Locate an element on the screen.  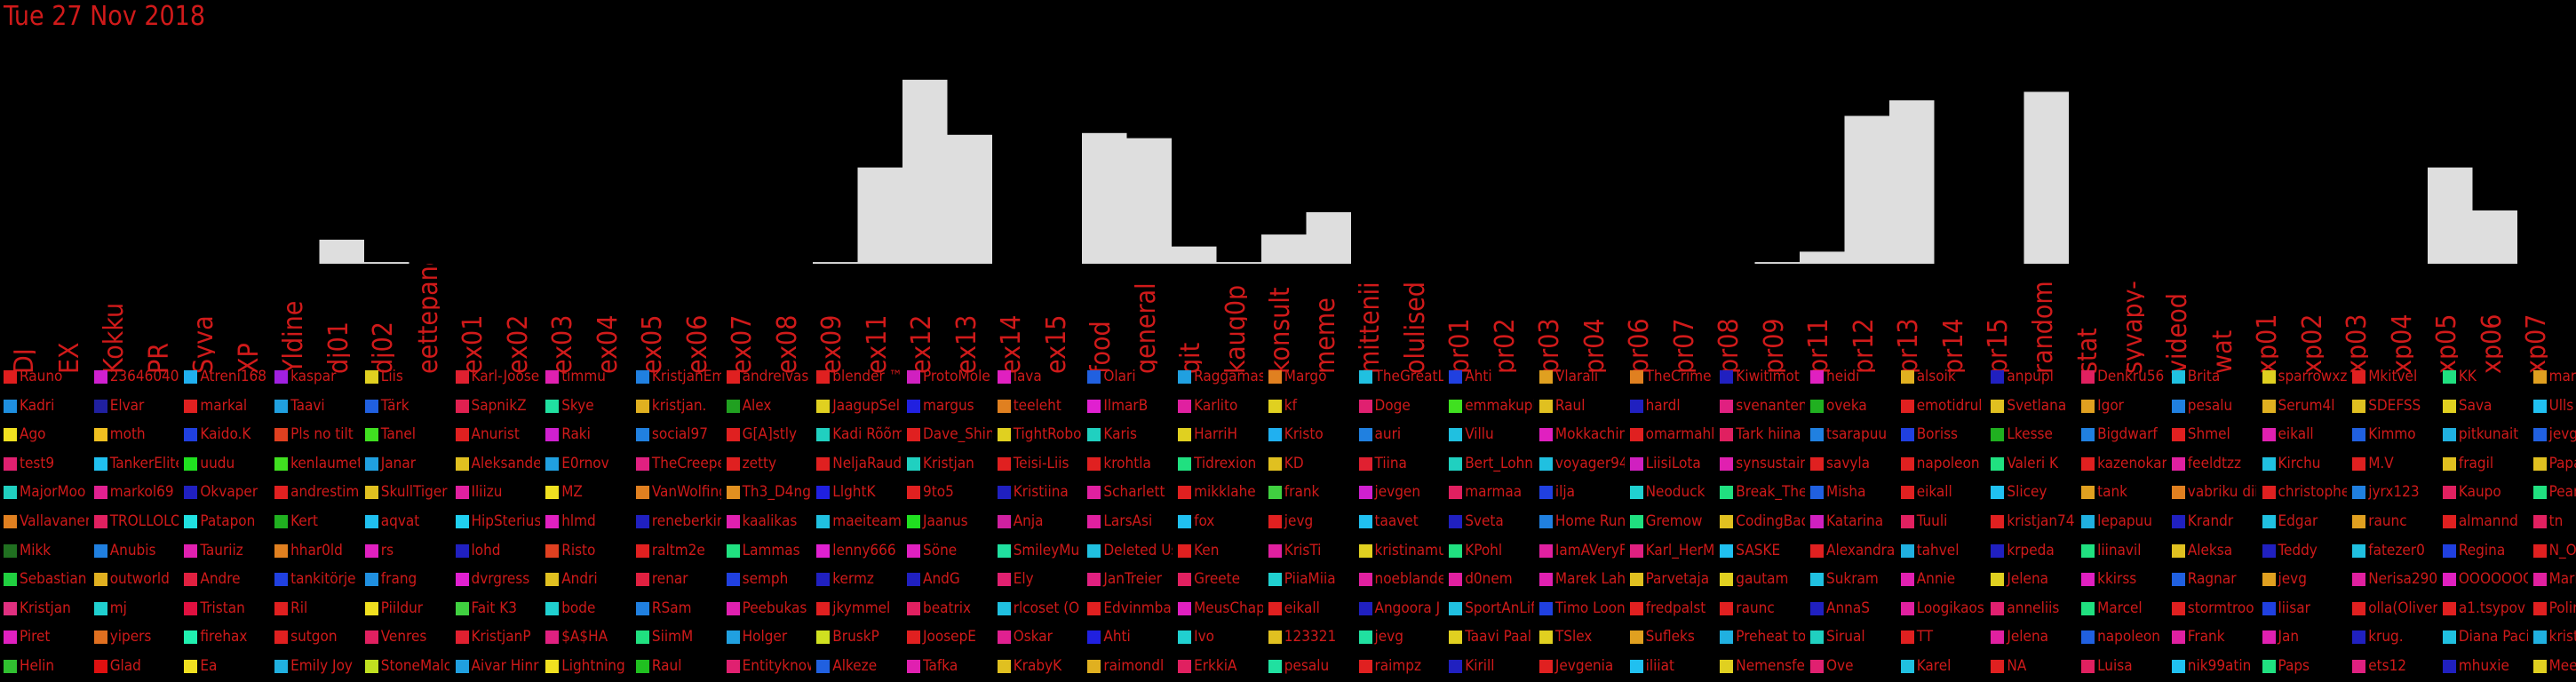
user-entry: dvrgress is located at coordinates (496, 579).